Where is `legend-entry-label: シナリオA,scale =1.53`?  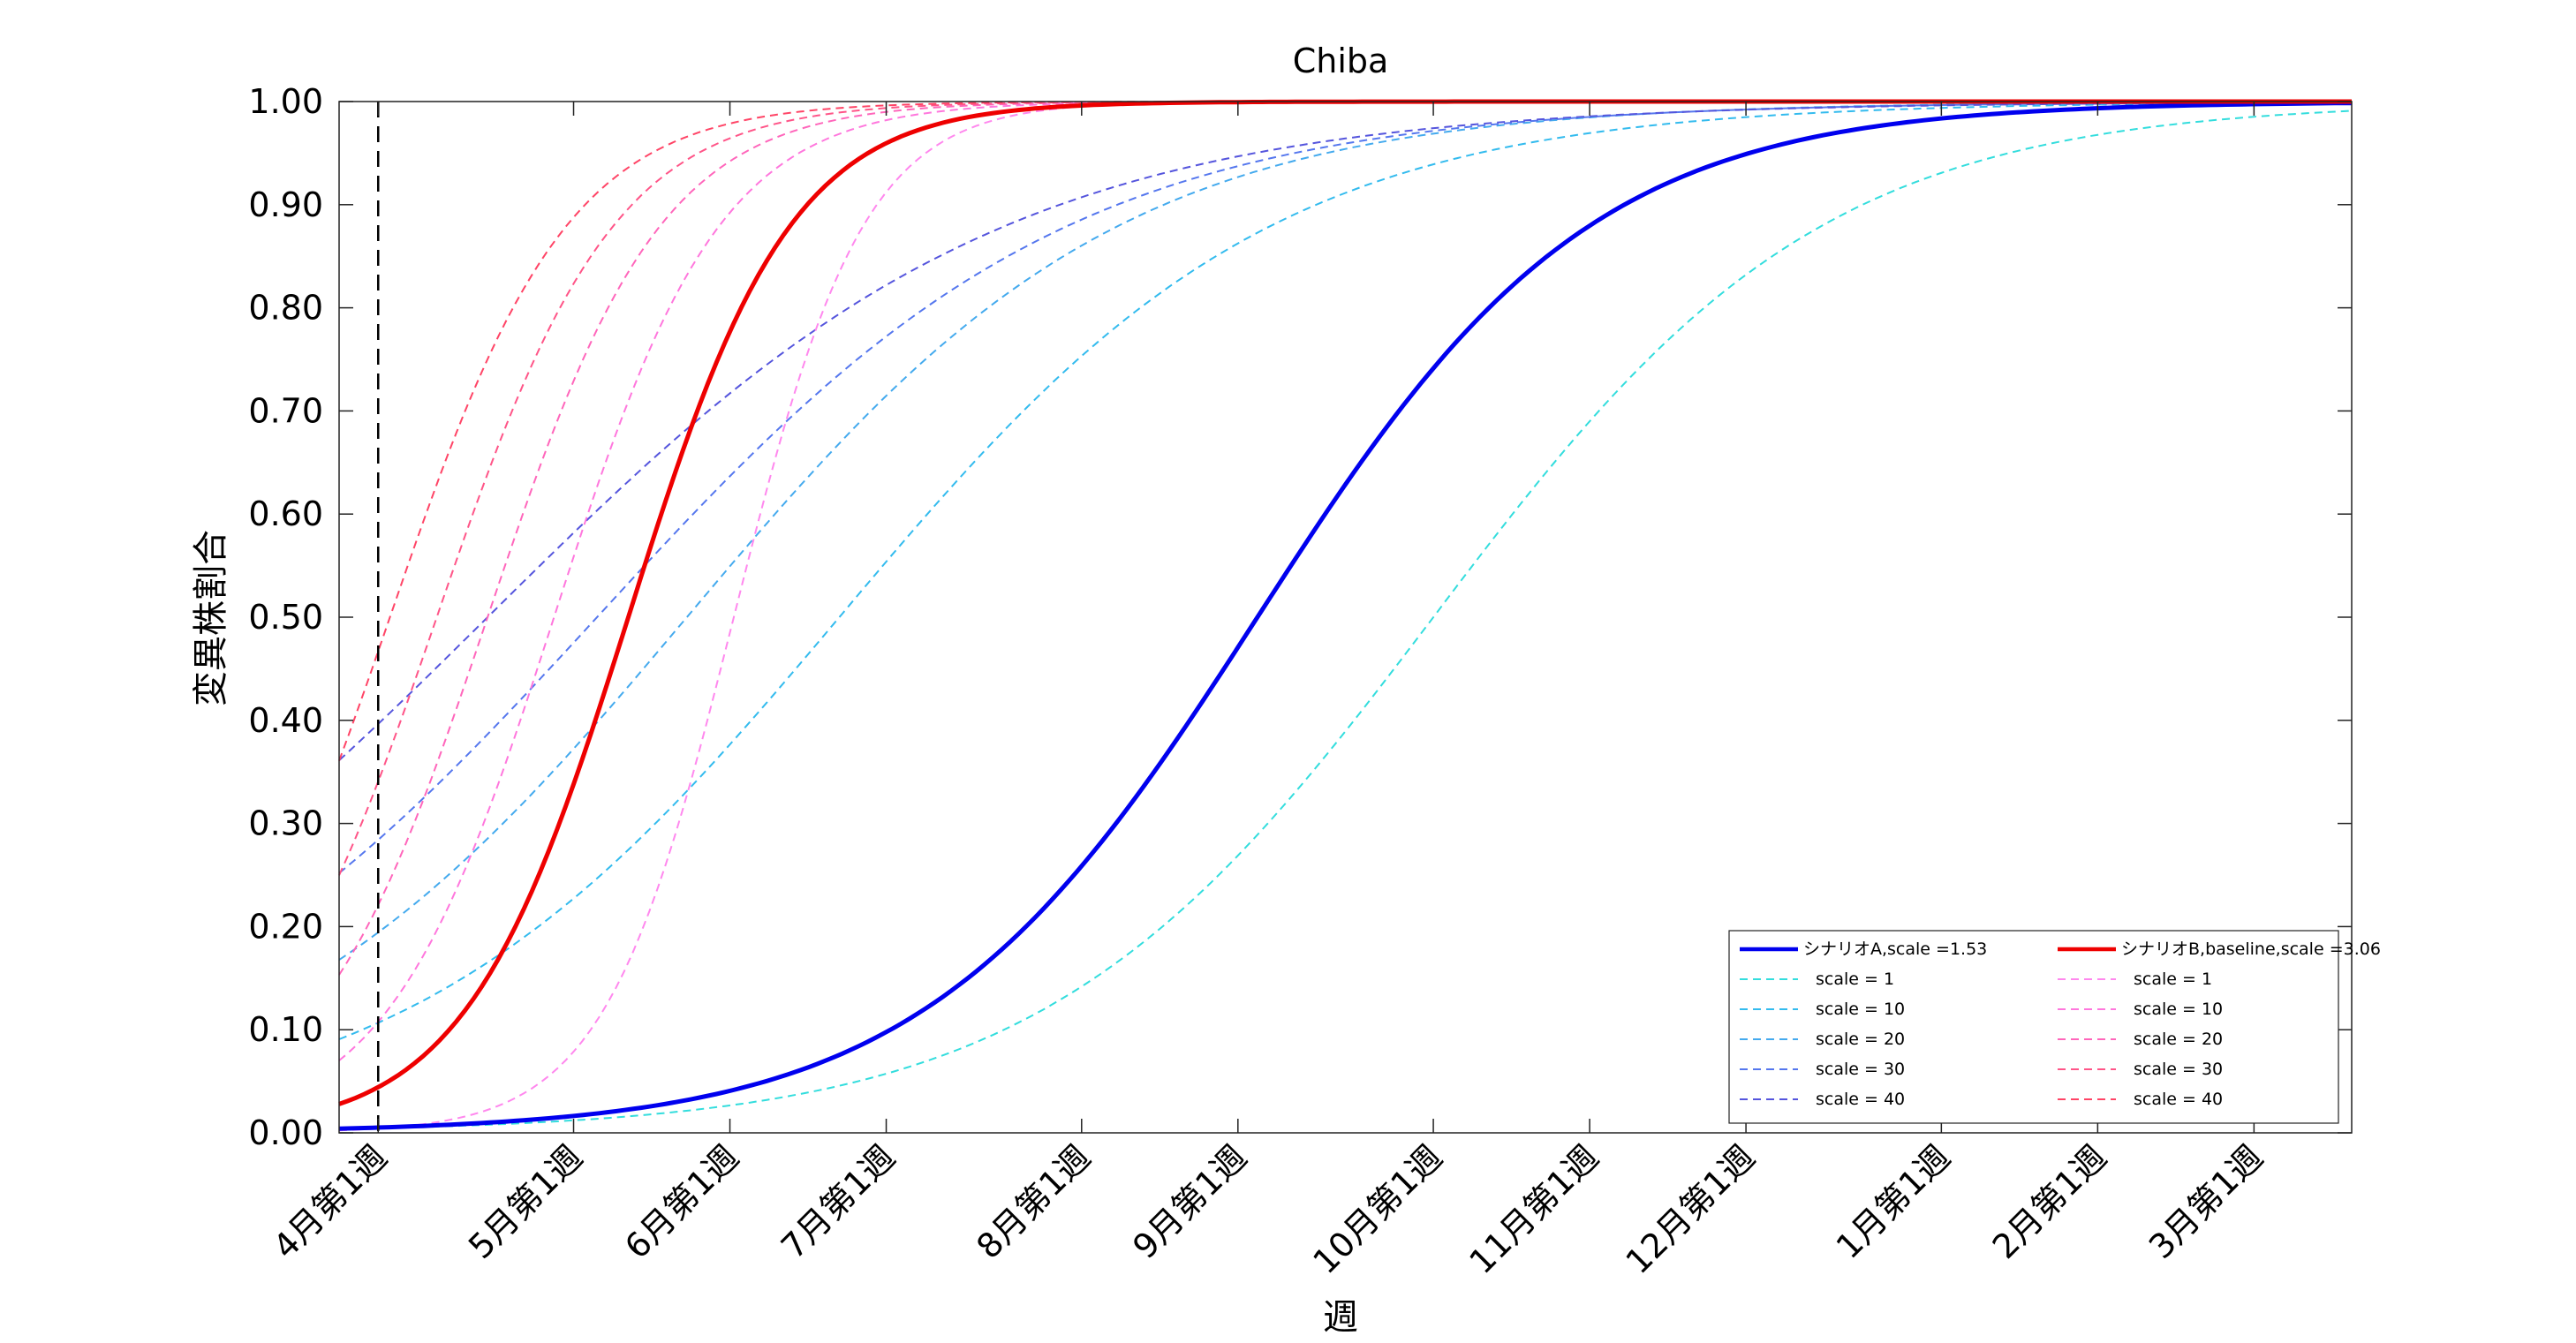
legend-entry-label: シナリオA,scale =1.53 is located at coordinates (1895, 949).